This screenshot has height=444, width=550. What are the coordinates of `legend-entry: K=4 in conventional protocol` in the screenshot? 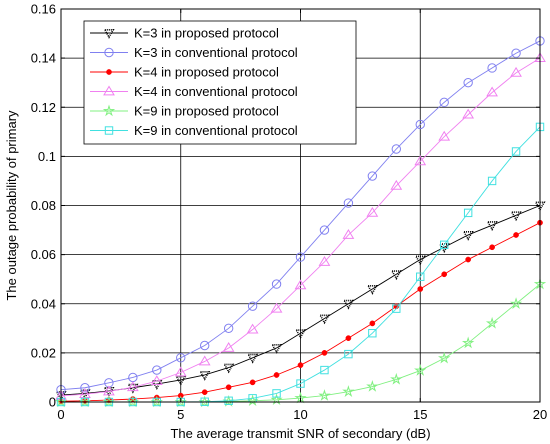 It's located at (194, 91).